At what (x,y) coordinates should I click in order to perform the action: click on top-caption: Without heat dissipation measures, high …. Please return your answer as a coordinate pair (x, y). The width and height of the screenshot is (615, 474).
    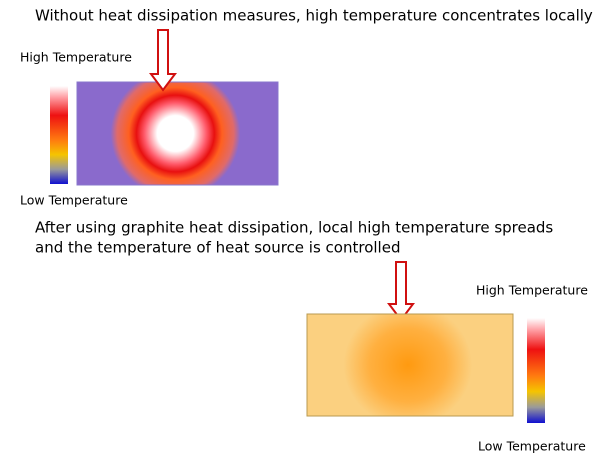
    Looking at the image, I should click on (314, 16).